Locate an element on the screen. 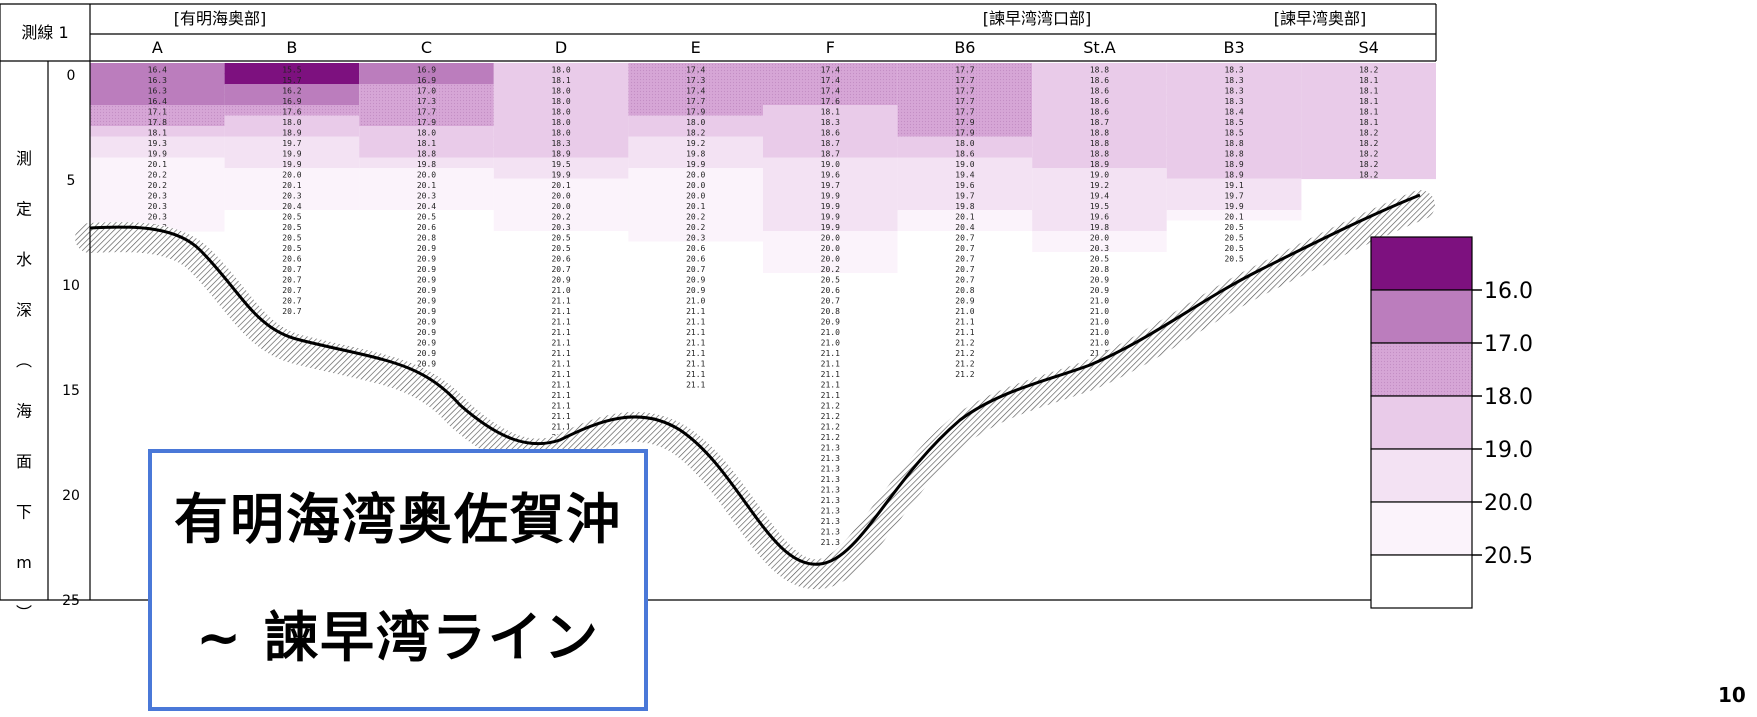 The image size is (1757, 717). cell-value: 17.4 is located at coordinates (695, 90).